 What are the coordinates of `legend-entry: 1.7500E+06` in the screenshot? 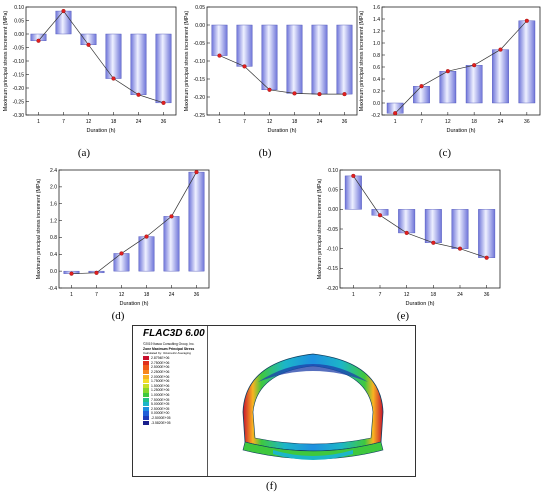 It's located at (157, 381).